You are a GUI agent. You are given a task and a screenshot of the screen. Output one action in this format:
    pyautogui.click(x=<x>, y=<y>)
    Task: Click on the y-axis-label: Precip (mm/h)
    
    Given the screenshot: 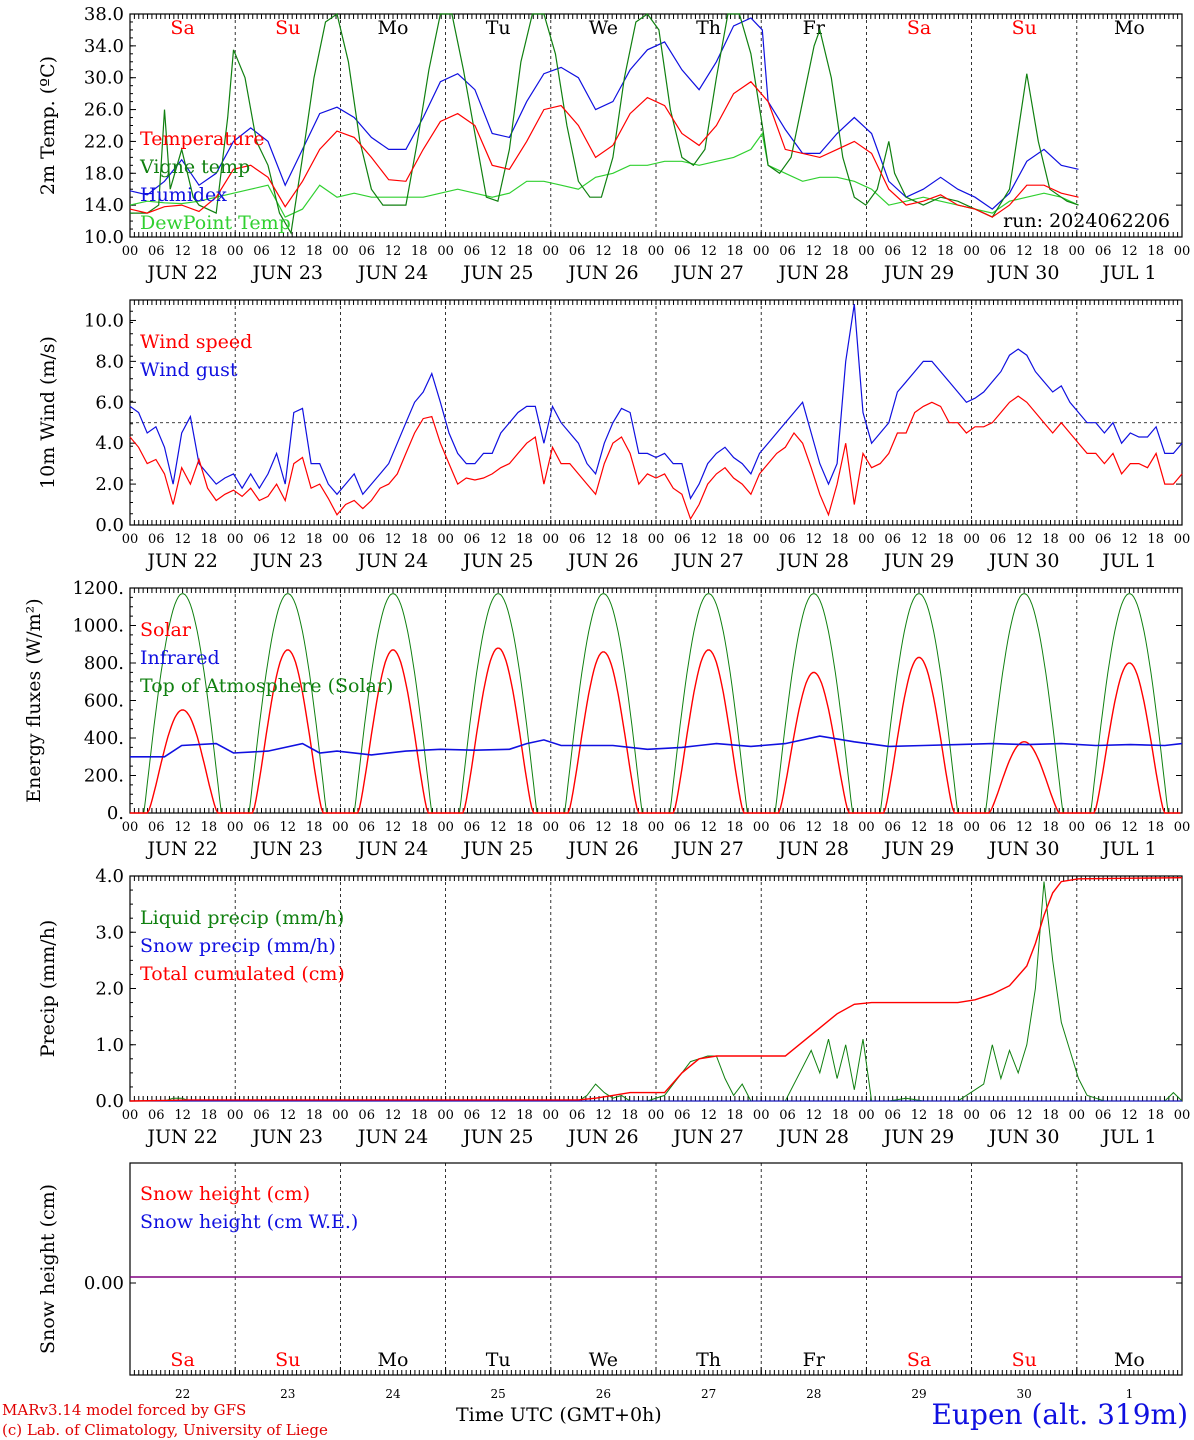 What is the action you would take?
    pyautogui.click(x=48, y=989)
    